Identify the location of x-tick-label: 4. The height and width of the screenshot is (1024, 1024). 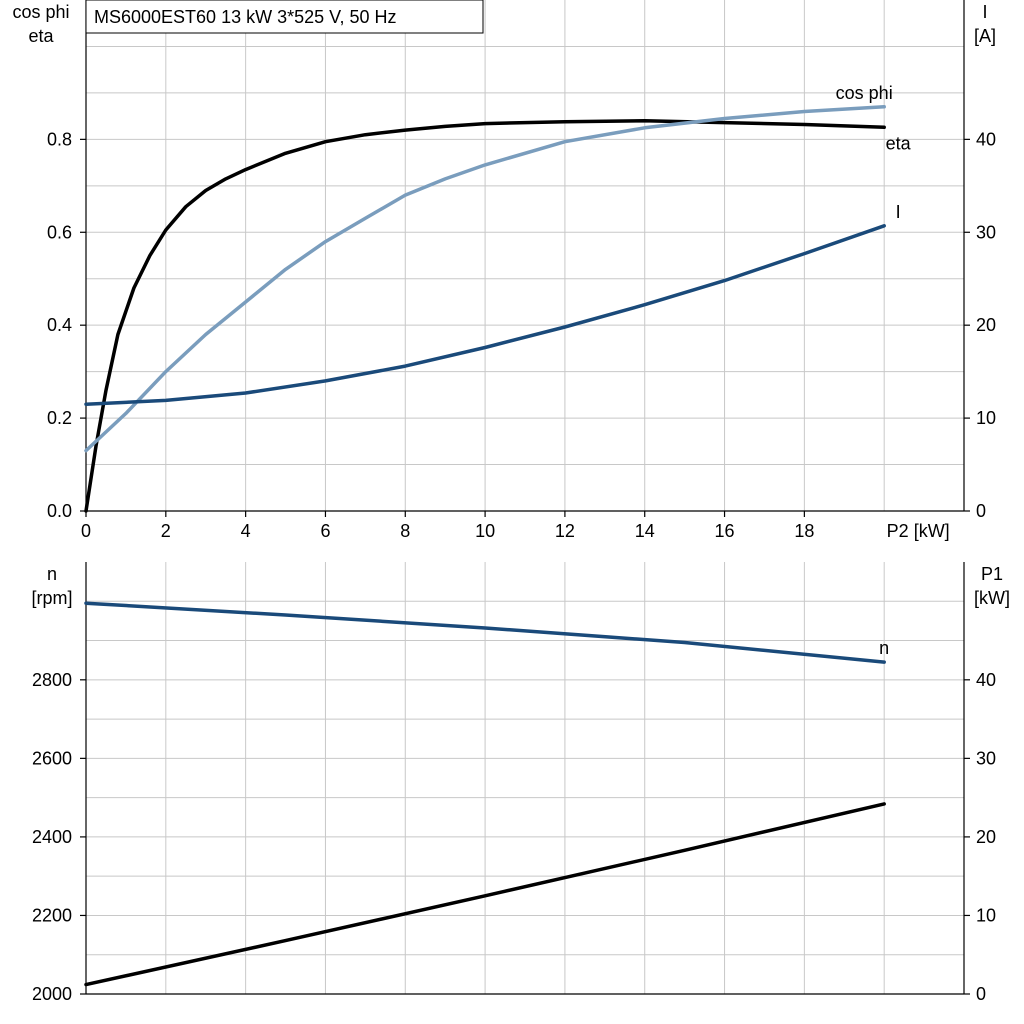
(246, 531).